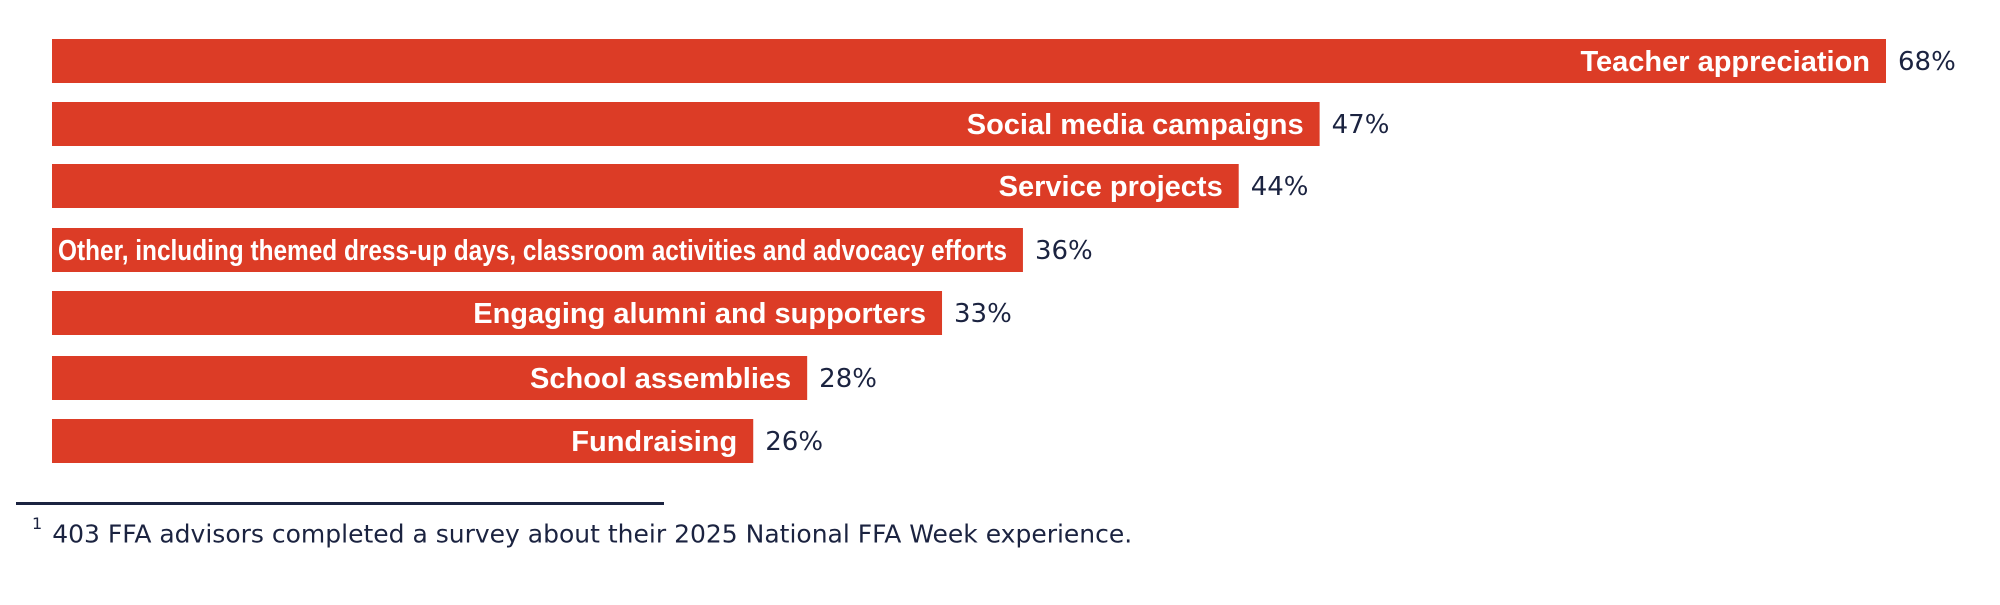  Describe the element at coordinates (848, 379) in the screenshot. I see `value-label-6: 28%` at that location.